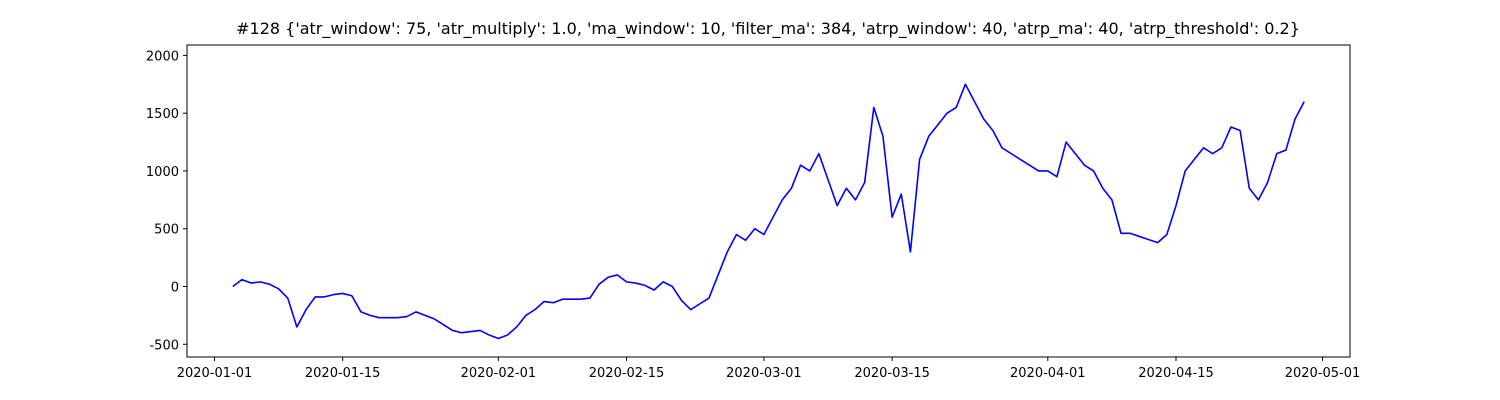  What do you see at coordinates (164, 345) in the screenshot?
I see `y-tick-label: -500` at bounding box center [164, 345].